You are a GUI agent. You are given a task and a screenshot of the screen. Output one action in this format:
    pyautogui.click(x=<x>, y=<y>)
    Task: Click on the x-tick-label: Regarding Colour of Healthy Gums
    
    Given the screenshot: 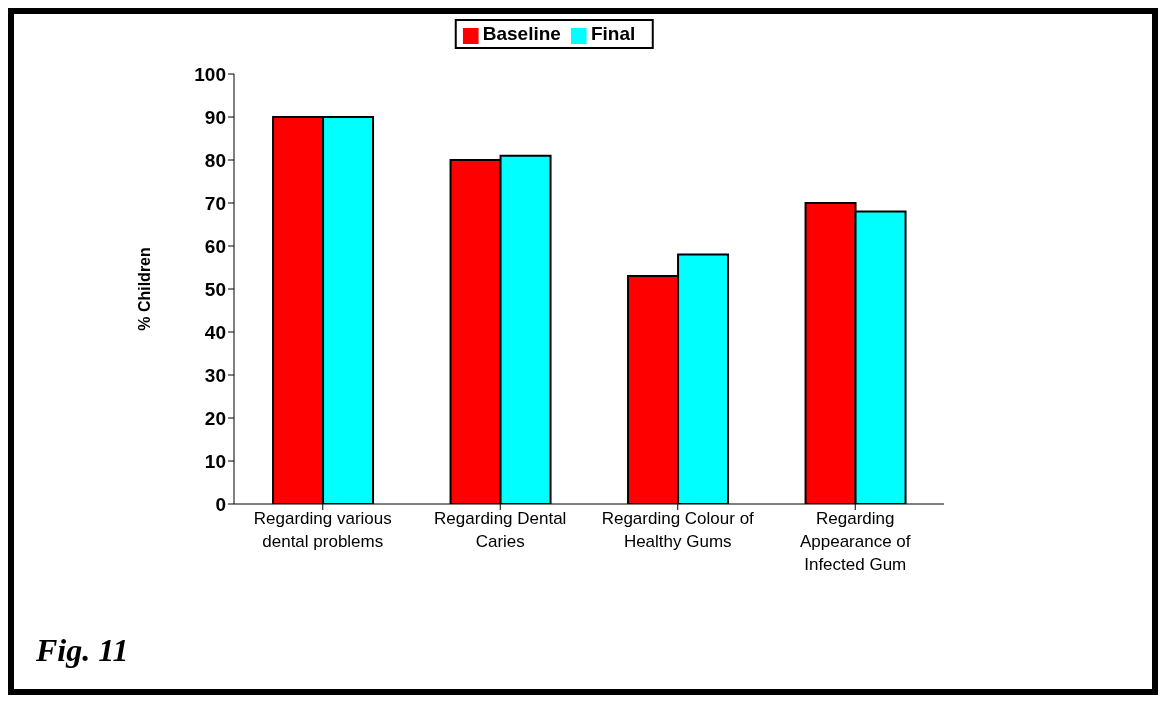 What is the action you would take?
    pyautogui.click(x=678, y=530)
    